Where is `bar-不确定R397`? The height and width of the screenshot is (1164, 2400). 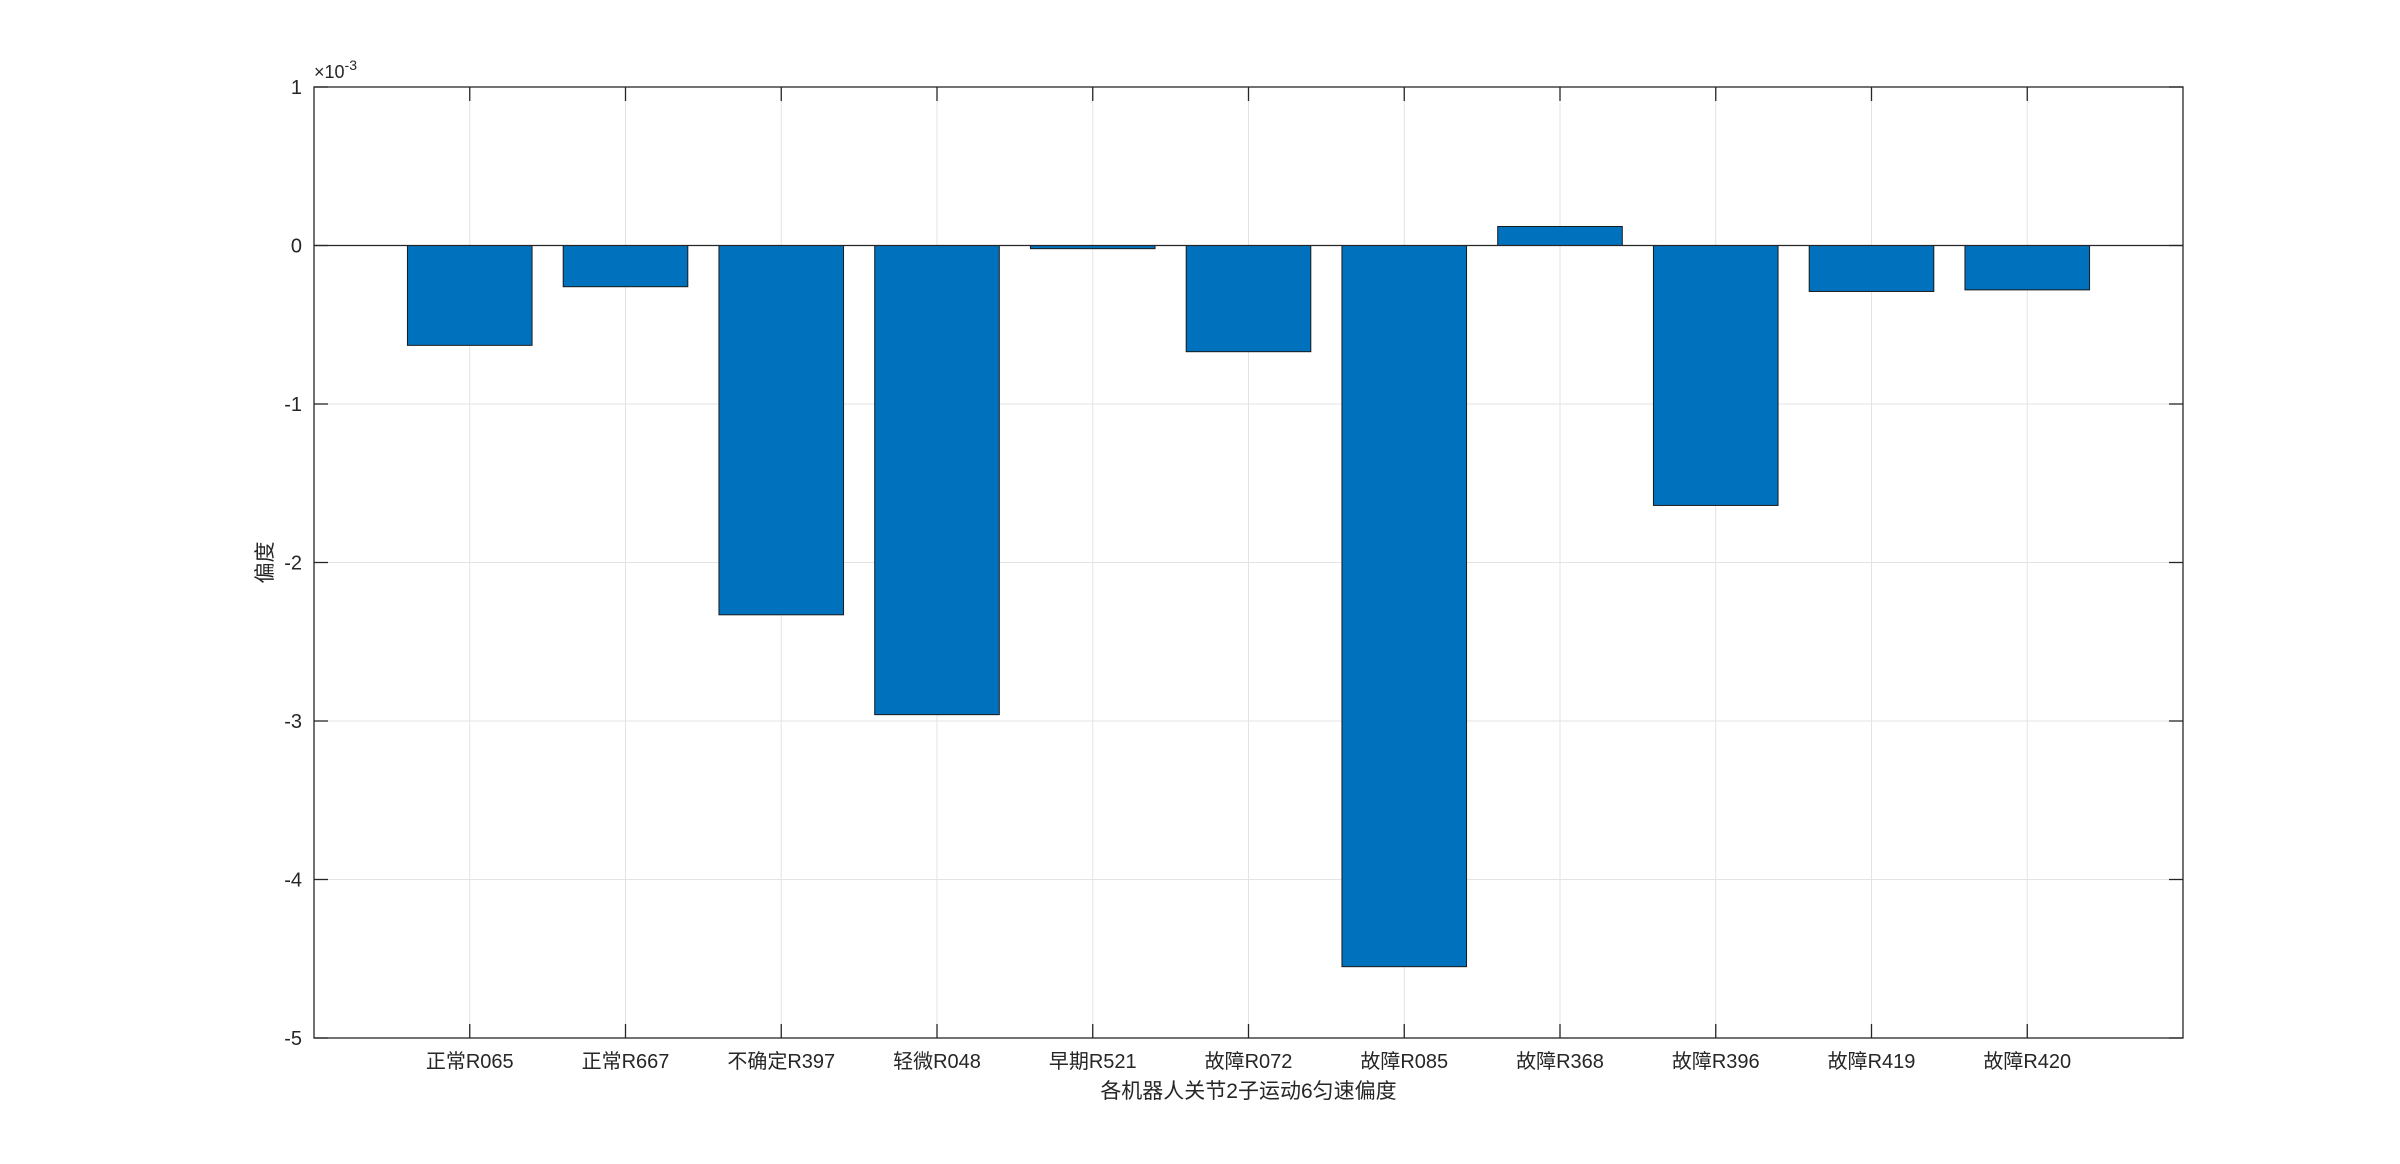
bar-不确定R397 is located at coordinates (781, 430).